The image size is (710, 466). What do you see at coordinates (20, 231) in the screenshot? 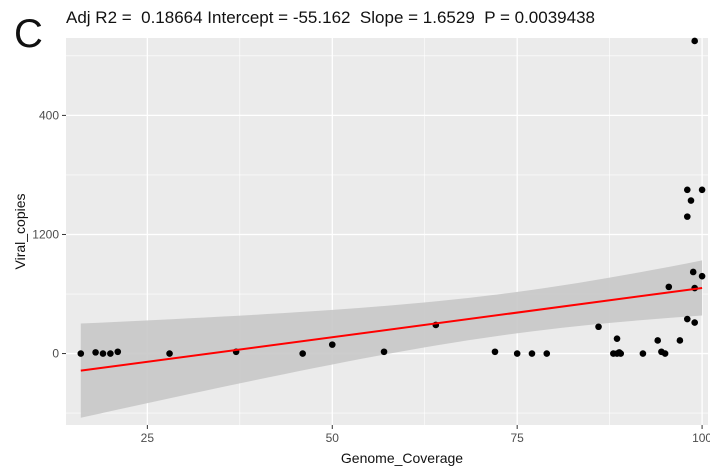
I see `y-axis-title: Viral_copies` at bounding box center [20, 231].